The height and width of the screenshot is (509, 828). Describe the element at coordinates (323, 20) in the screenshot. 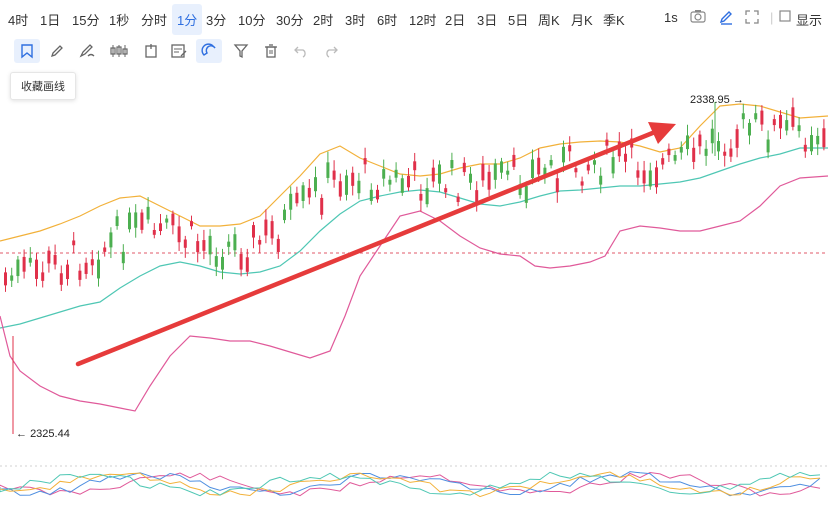

I see `timeframe-9: 2时` at that location.